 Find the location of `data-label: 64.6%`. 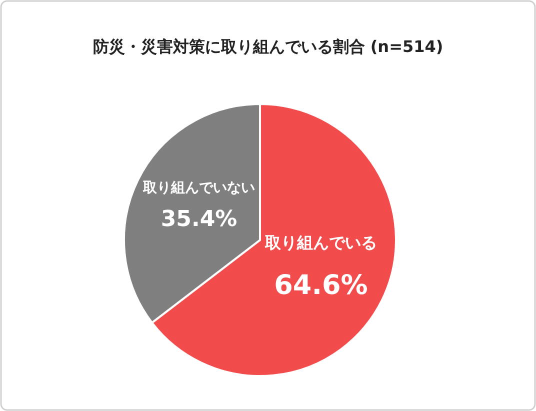

data-label: 64.6% is located at coordinates (321, 286).